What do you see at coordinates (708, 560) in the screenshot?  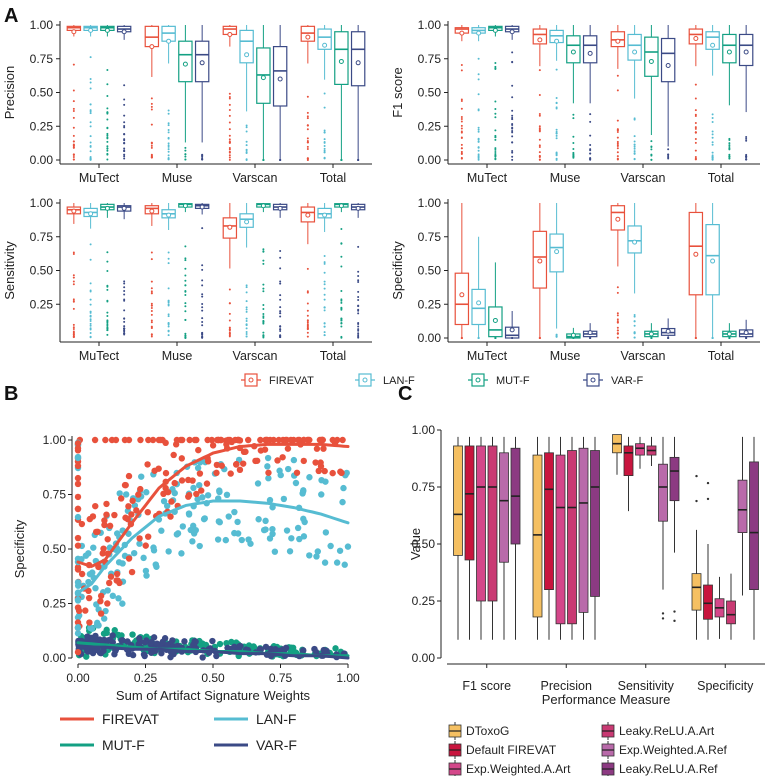 I see `box-default-firevat-specificity` at bounding box center [708, 560].